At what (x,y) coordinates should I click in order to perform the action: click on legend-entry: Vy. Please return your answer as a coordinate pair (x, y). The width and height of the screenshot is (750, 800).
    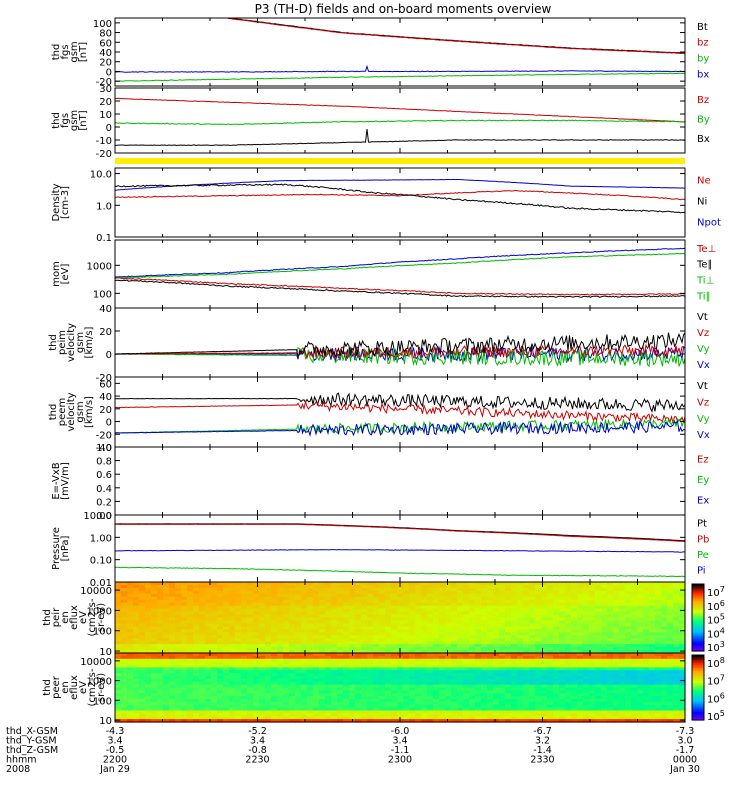
    Looking at the image, I should click on (703, 419).